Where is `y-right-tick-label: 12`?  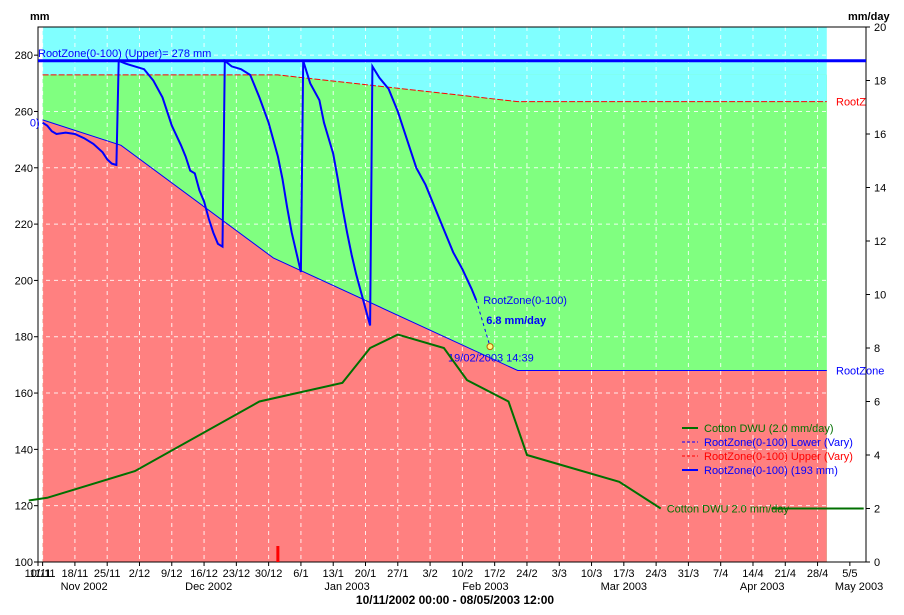
y-right-tick-label: 12 is located at coordinates (880, 242).